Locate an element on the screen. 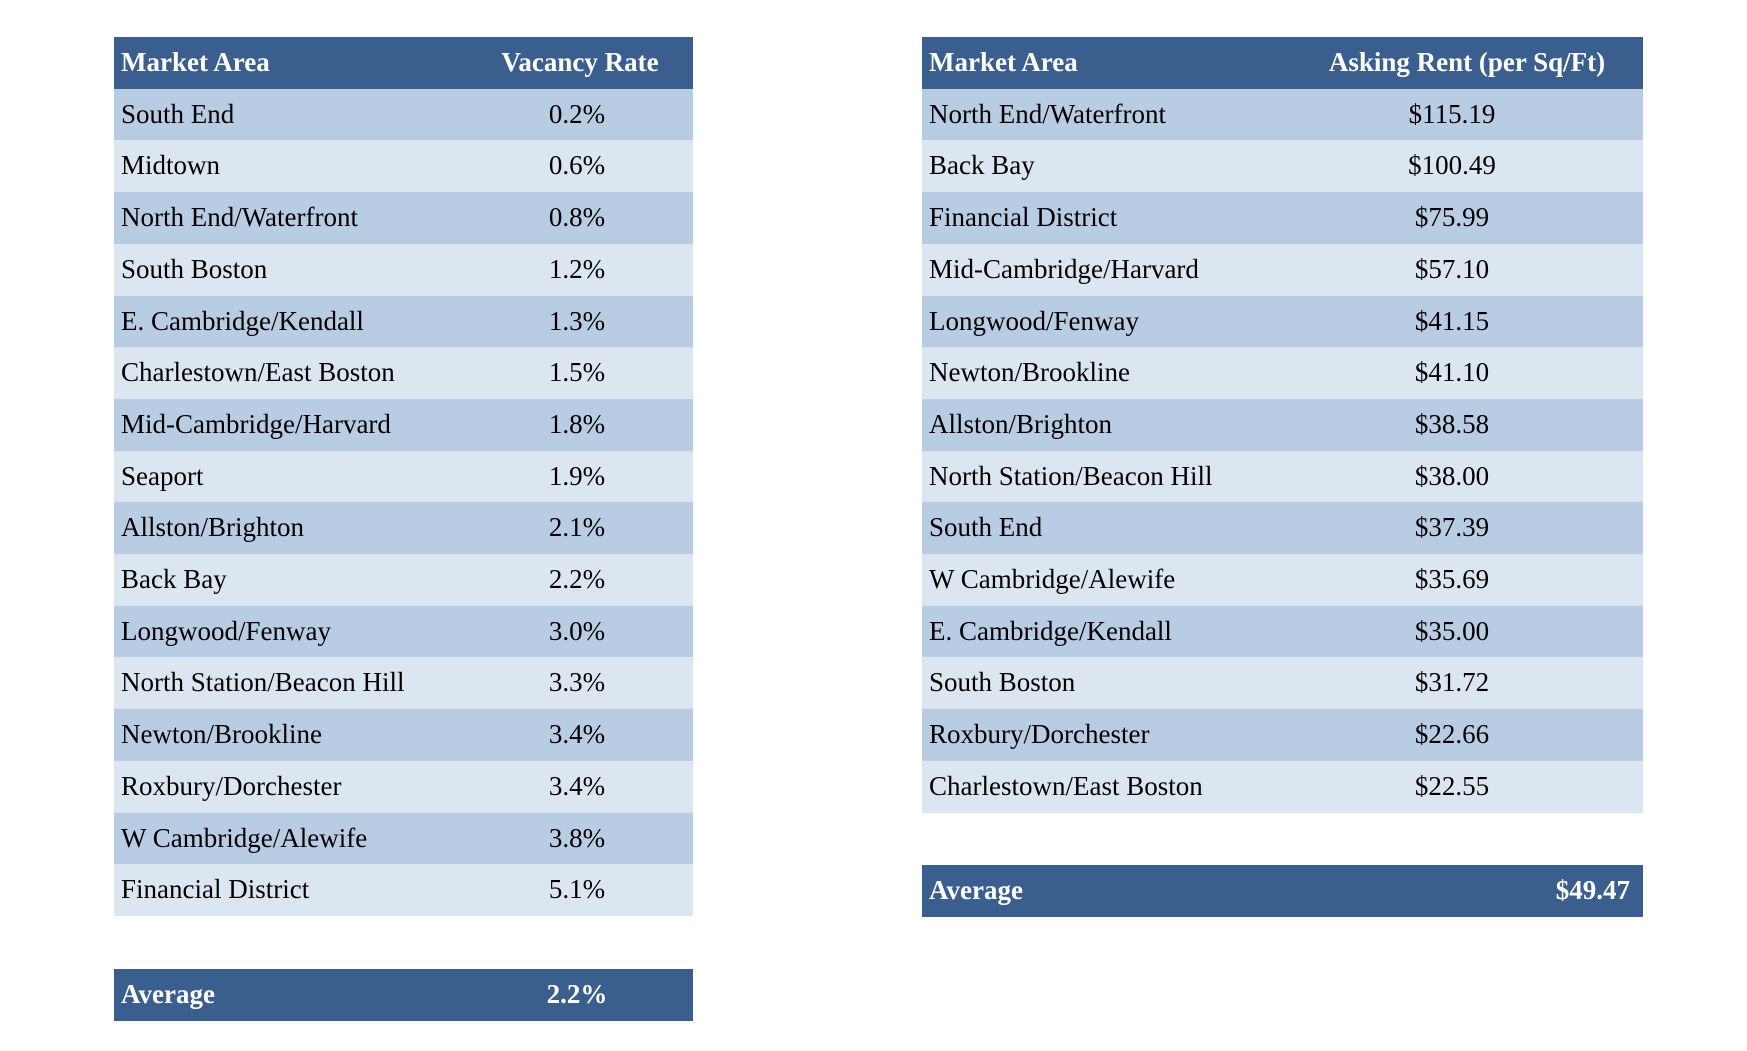 The height and width of the screenshot is (1051, 1747). value-cell: 0.8% is located at coordinates (577, 217).